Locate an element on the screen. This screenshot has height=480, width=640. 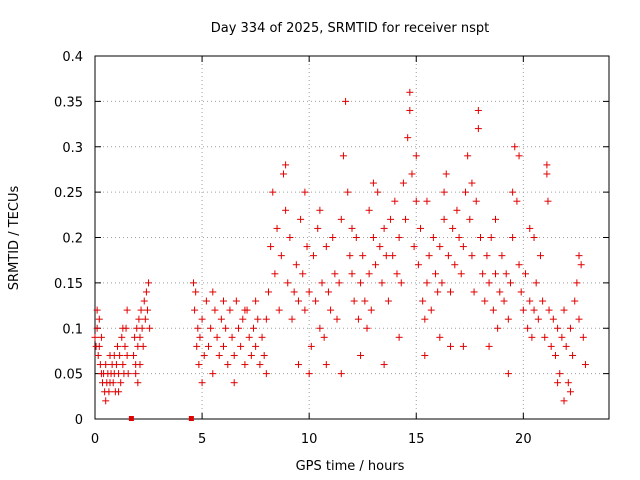
y-tick-label: 0.2 is located at coordinates (72, 239).